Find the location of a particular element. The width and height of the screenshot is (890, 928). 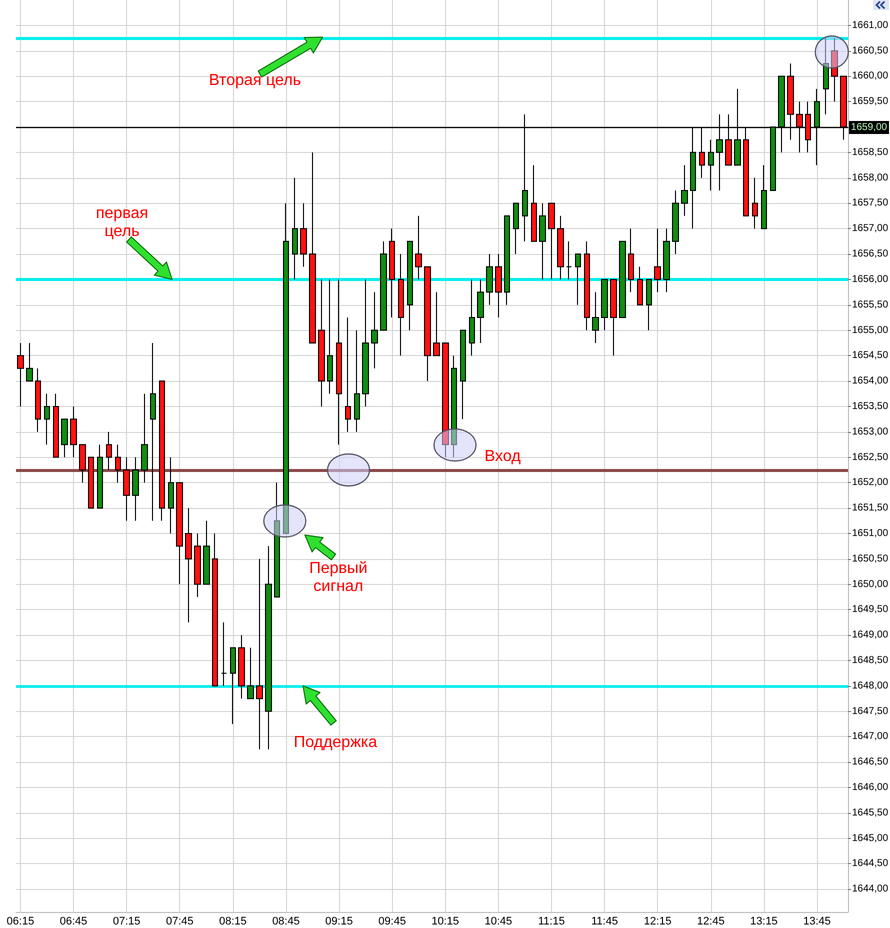

x-tick-label: 13:45 is located at coordinates (817, 922).